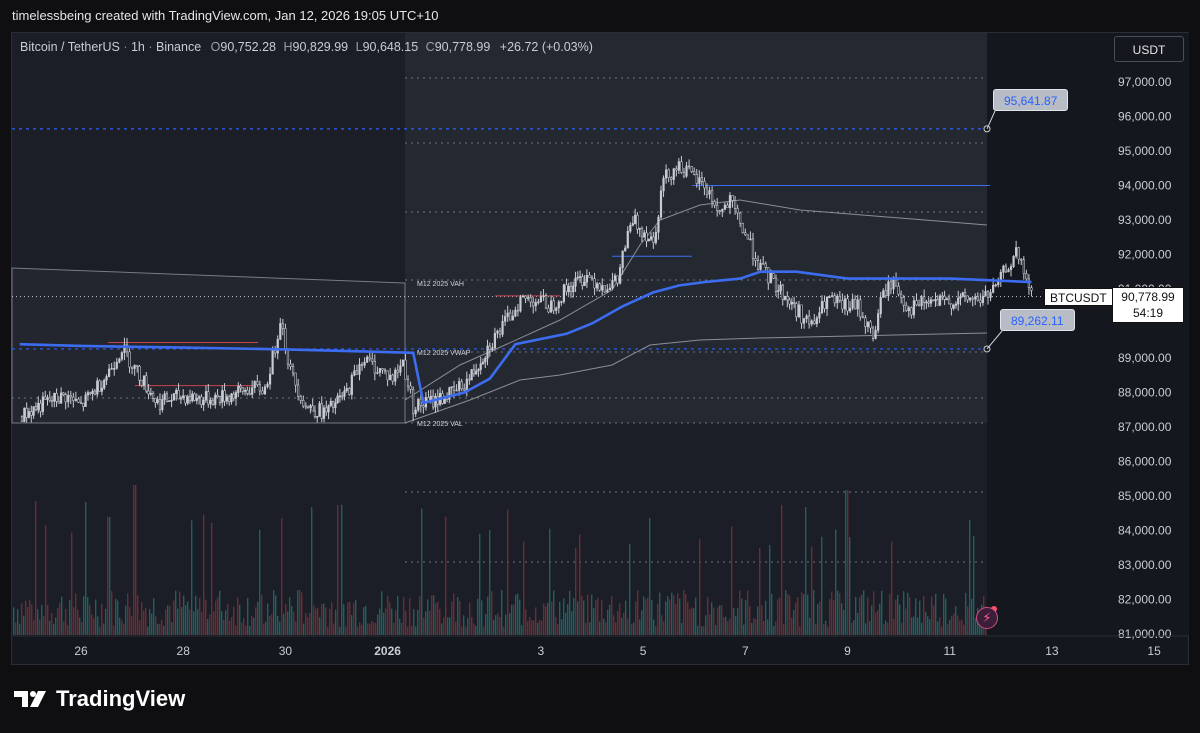  I want to click on tradingview-logo: TradingView, so click(99, 699).